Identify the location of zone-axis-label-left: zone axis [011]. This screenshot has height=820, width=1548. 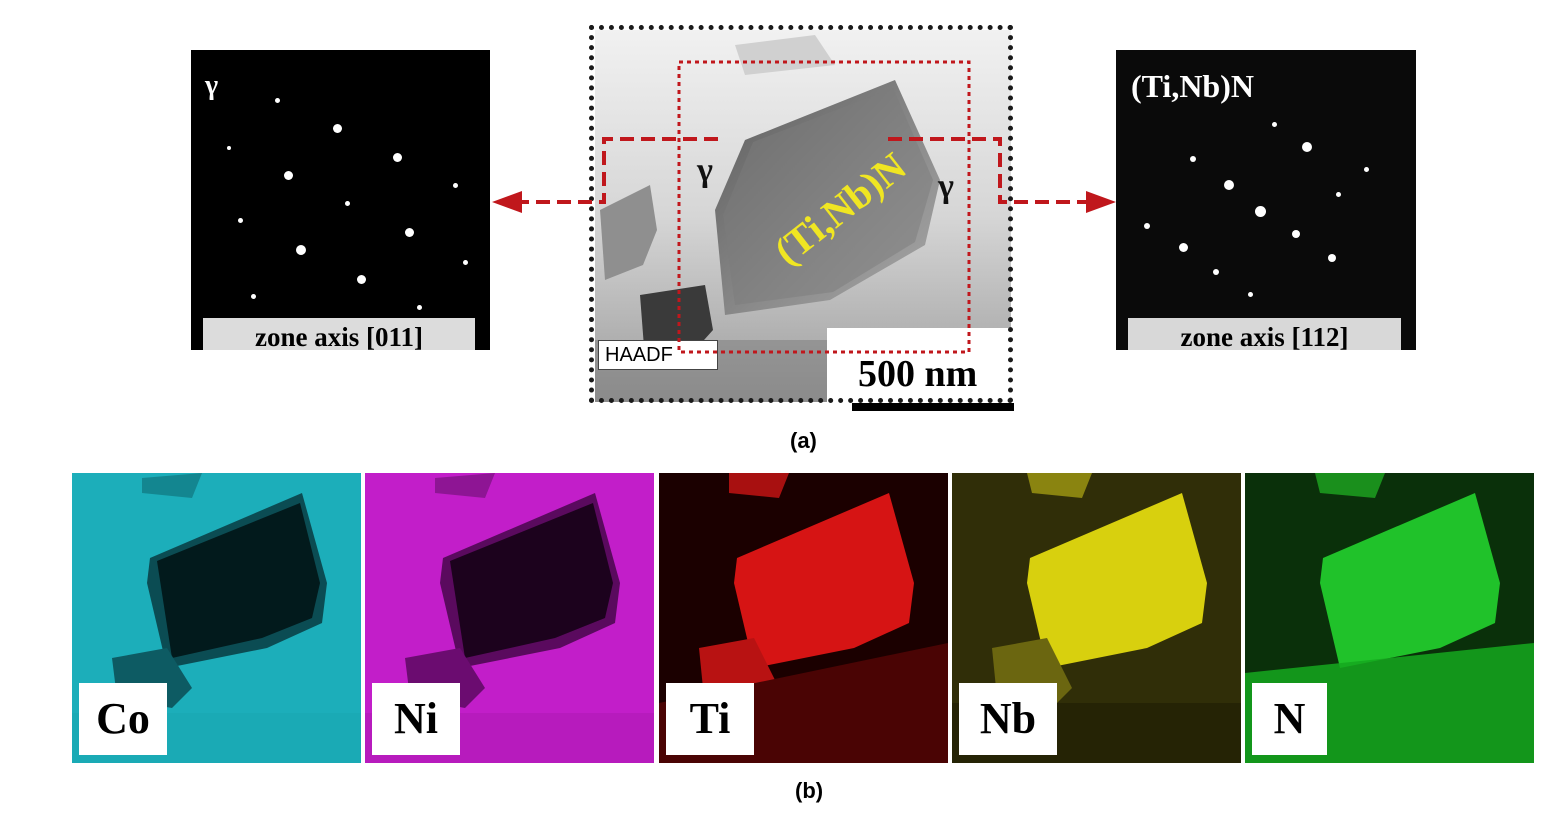
(339, 336).